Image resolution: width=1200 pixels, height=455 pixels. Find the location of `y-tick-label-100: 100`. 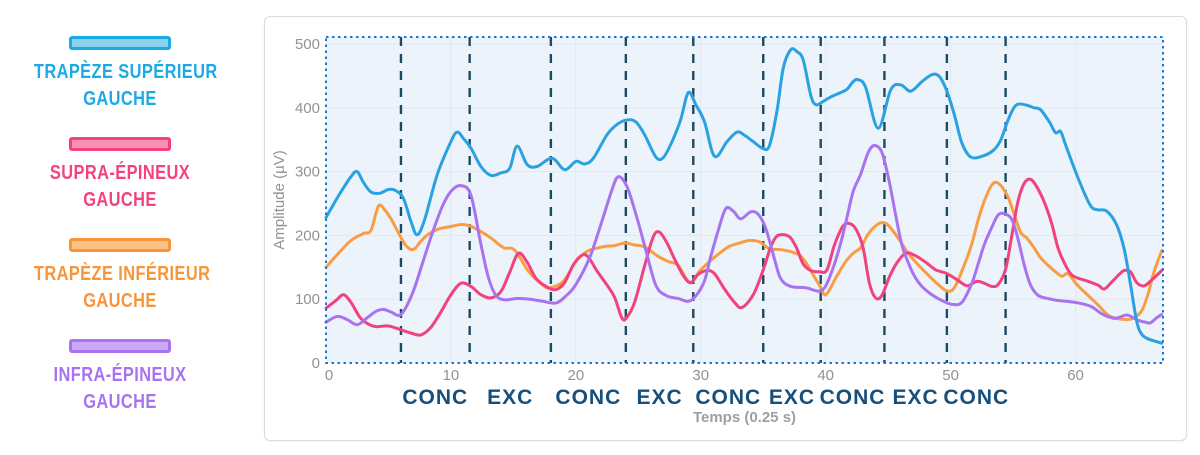

y-tick-label-100: 100 is located at coordinates (307, 299).